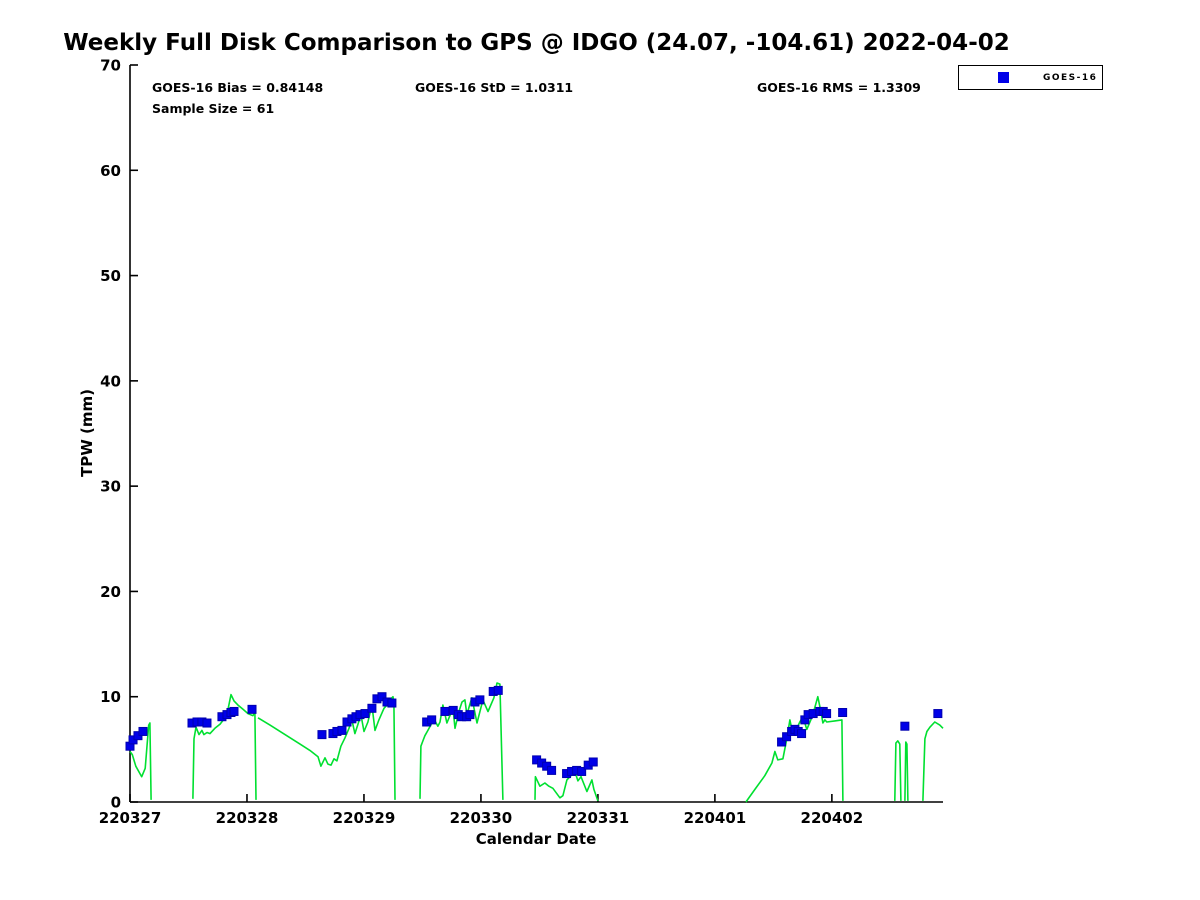 This screenshot has height=900, width=1200. Describe the element at coordinates (110, 171) in the screenshot. I see `y-tick-label: 60` at that location.